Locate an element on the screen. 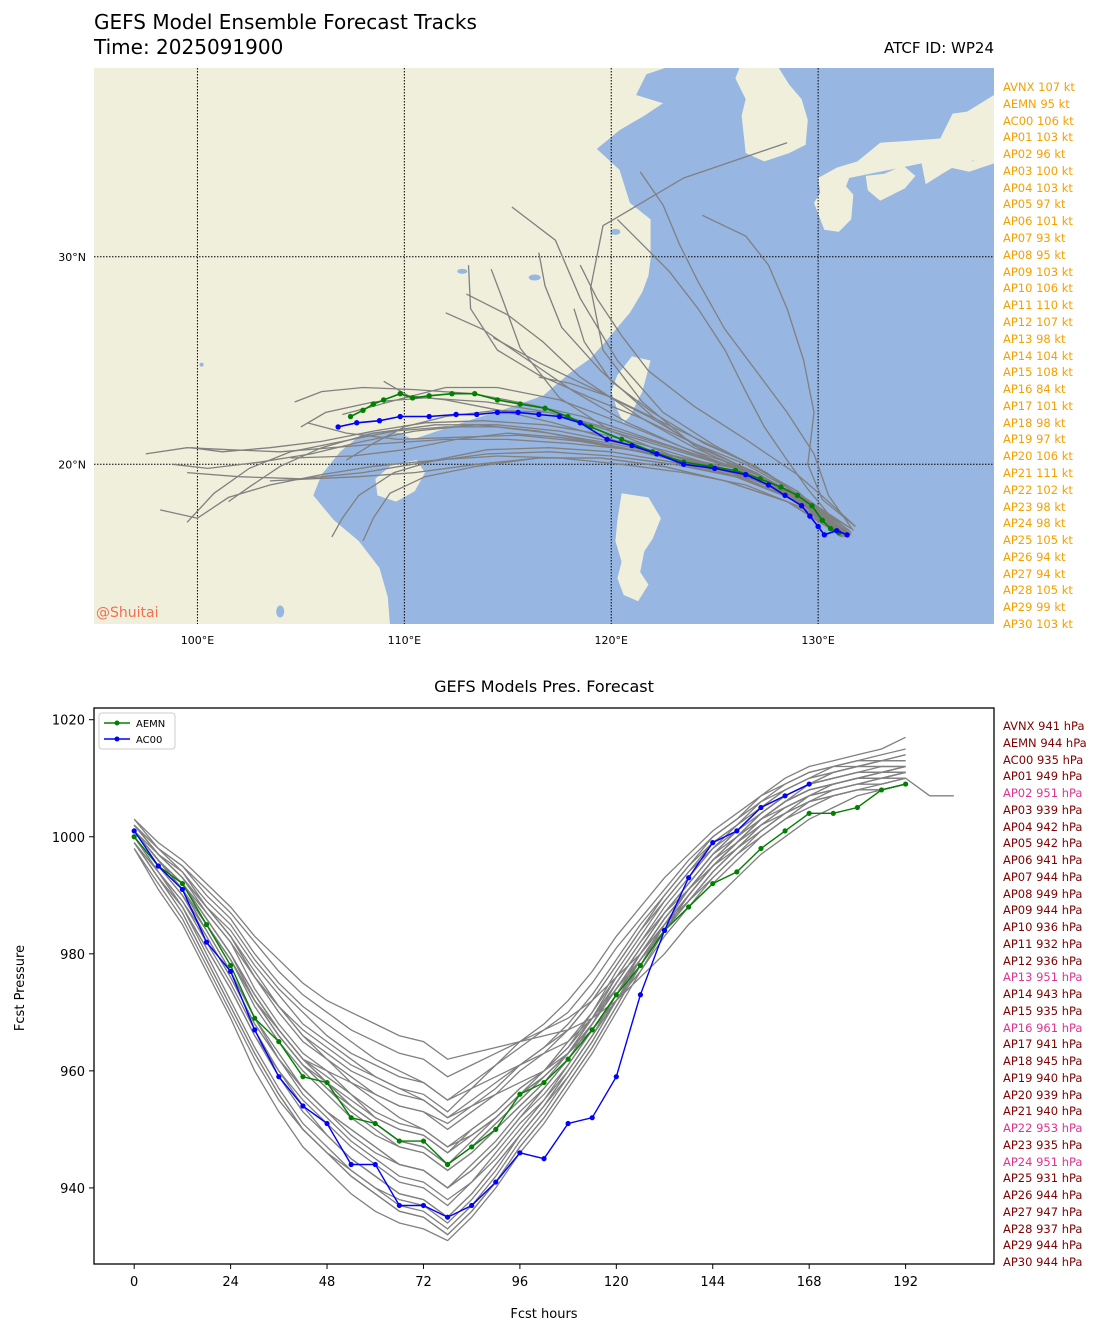 The height and width of the screenshot is (1335, 1108). x-tick-label: 96 is located at coordinates (520, 1282).